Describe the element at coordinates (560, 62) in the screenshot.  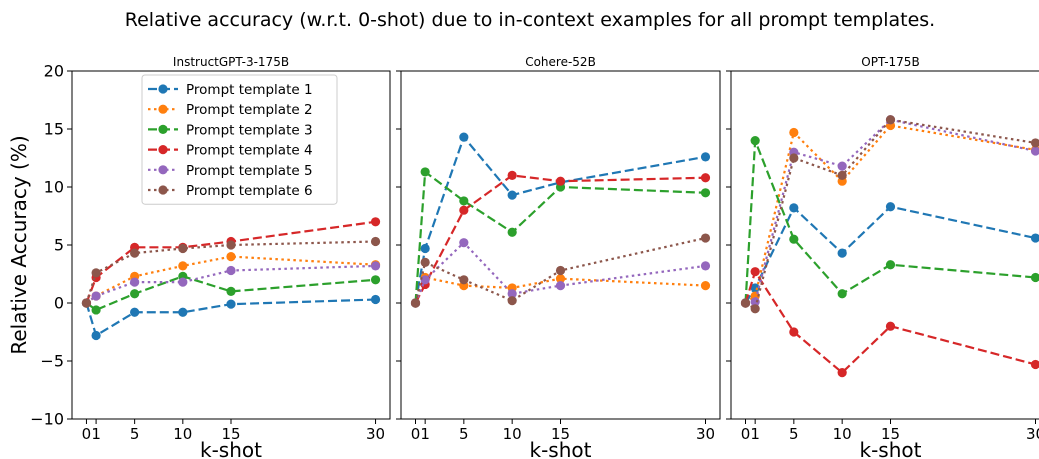
I see `panel-title: Cohere-52B` at that location.